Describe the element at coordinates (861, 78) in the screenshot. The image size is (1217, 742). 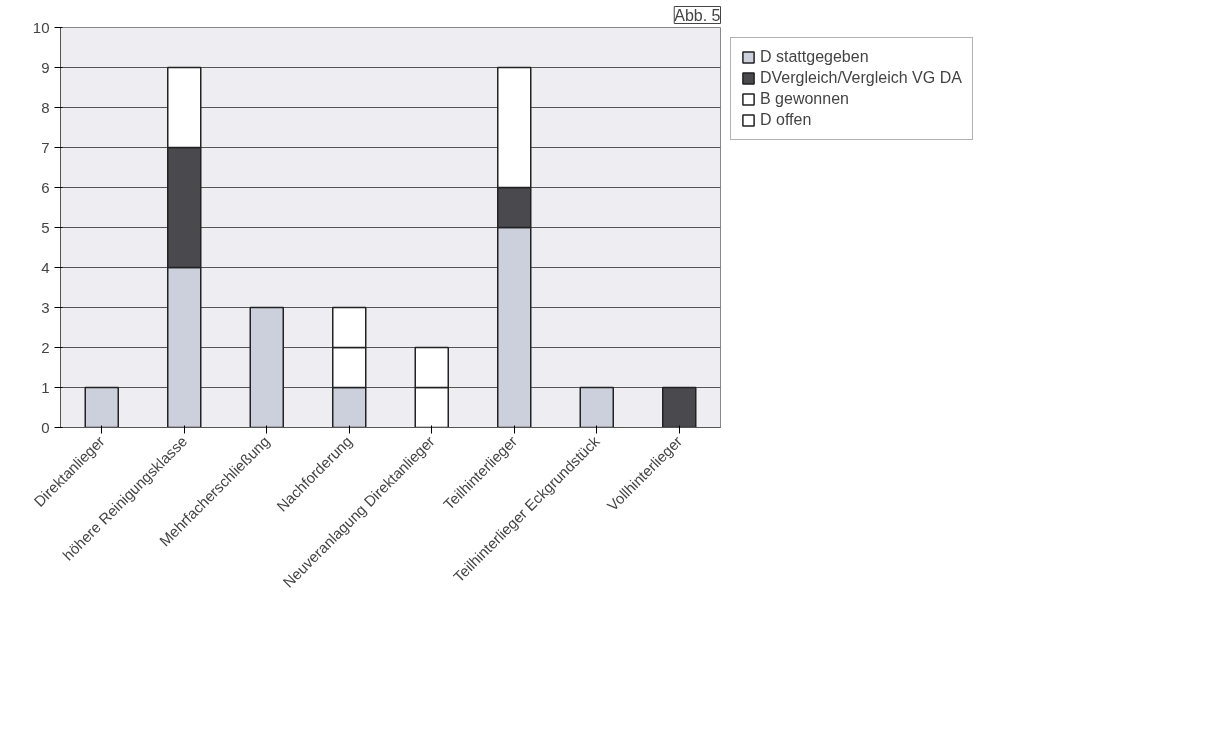
I see `legend-label: DVergleich/Vergleich VG DA` at that location.